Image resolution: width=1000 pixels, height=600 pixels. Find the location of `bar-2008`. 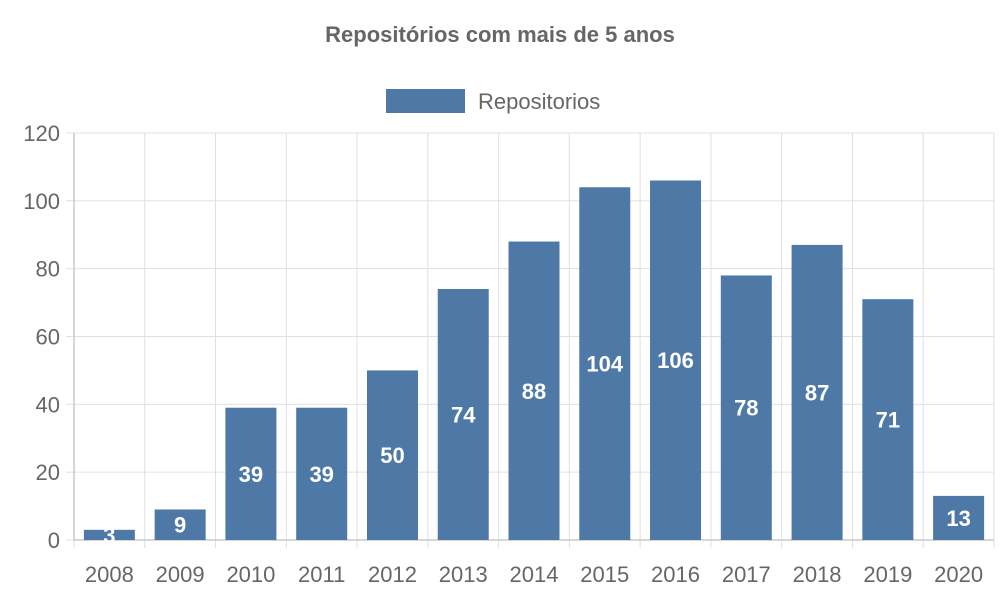

bar-2008 is located at coordinates (109, 534).